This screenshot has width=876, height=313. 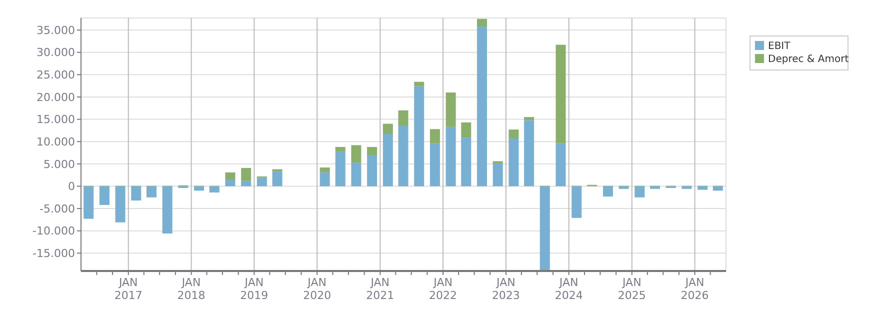 What do you see at coordinates (780, 46) in the screenshot?
I see `legend-label: EBIT` at bounding box center [780, 46].